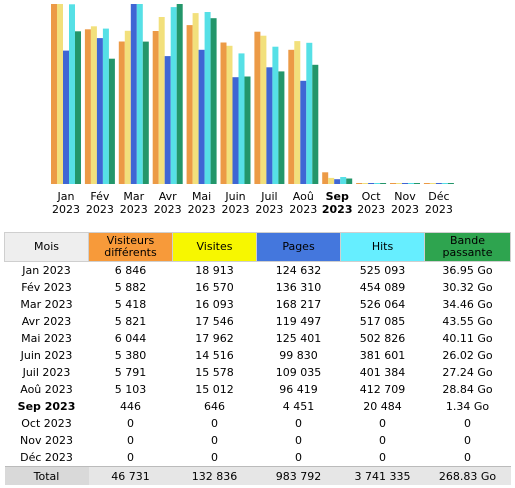 This screenshot has width=515, height=488. Describe the element at coordinates (298, 338) in the screenshot. I see `cell-pages: 125 401` at that location.